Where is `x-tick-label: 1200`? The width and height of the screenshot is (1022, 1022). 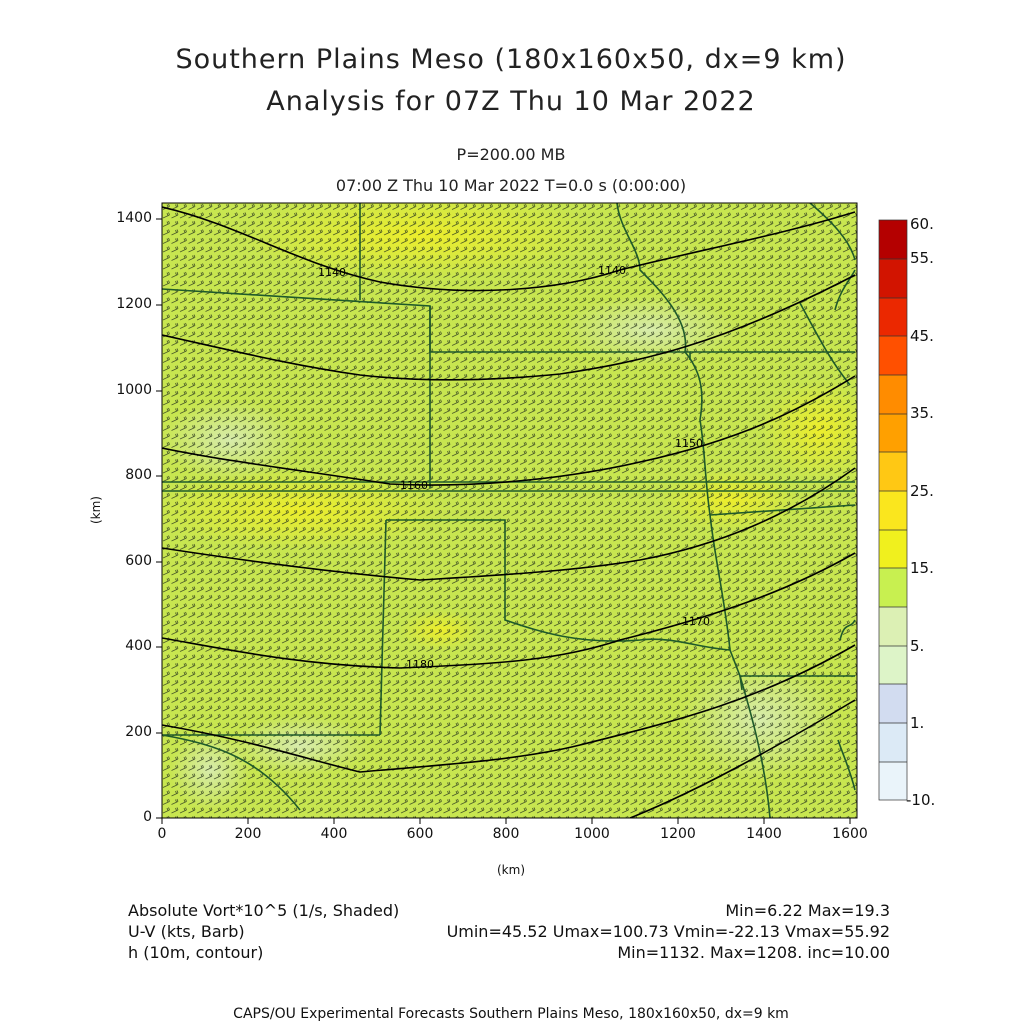 x-tick-label: 1200 is located at coordinates (678, 834).